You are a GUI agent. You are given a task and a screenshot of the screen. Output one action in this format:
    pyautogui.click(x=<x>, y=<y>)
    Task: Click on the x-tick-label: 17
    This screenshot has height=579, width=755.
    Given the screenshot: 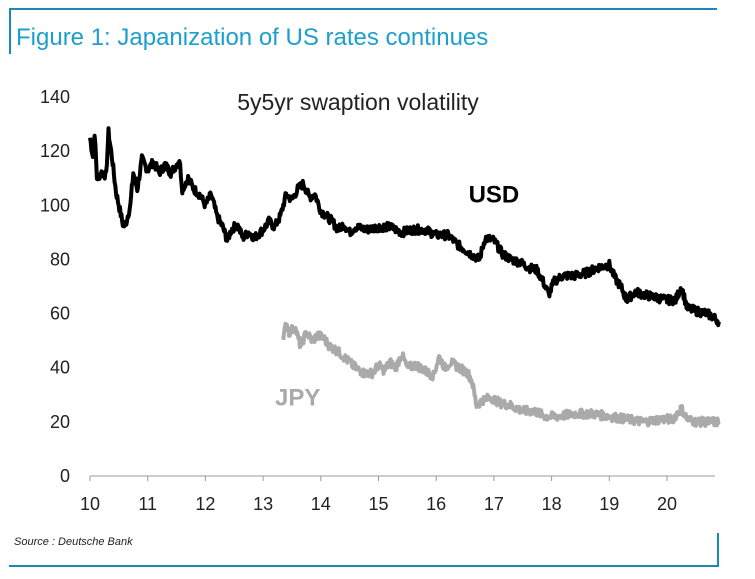 What is the action you would take?
    pyautogui.click(x=494, y=504)
    